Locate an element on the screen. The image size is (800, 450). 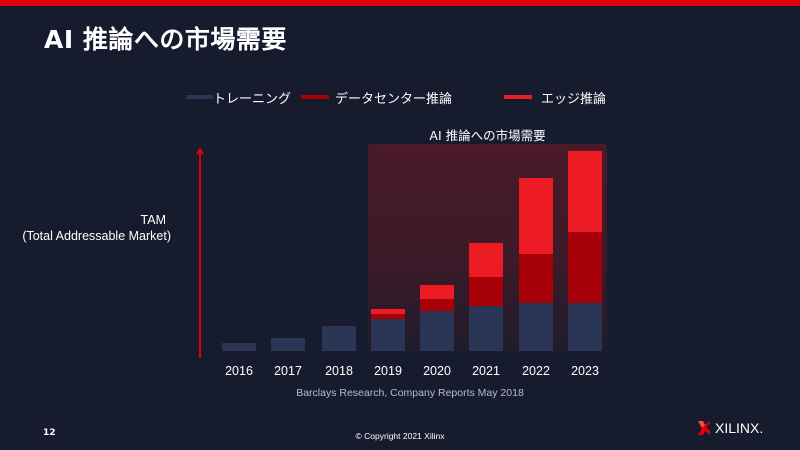
legend-label-datacenter: データセンター推論 is located at coordinates (394, 99).